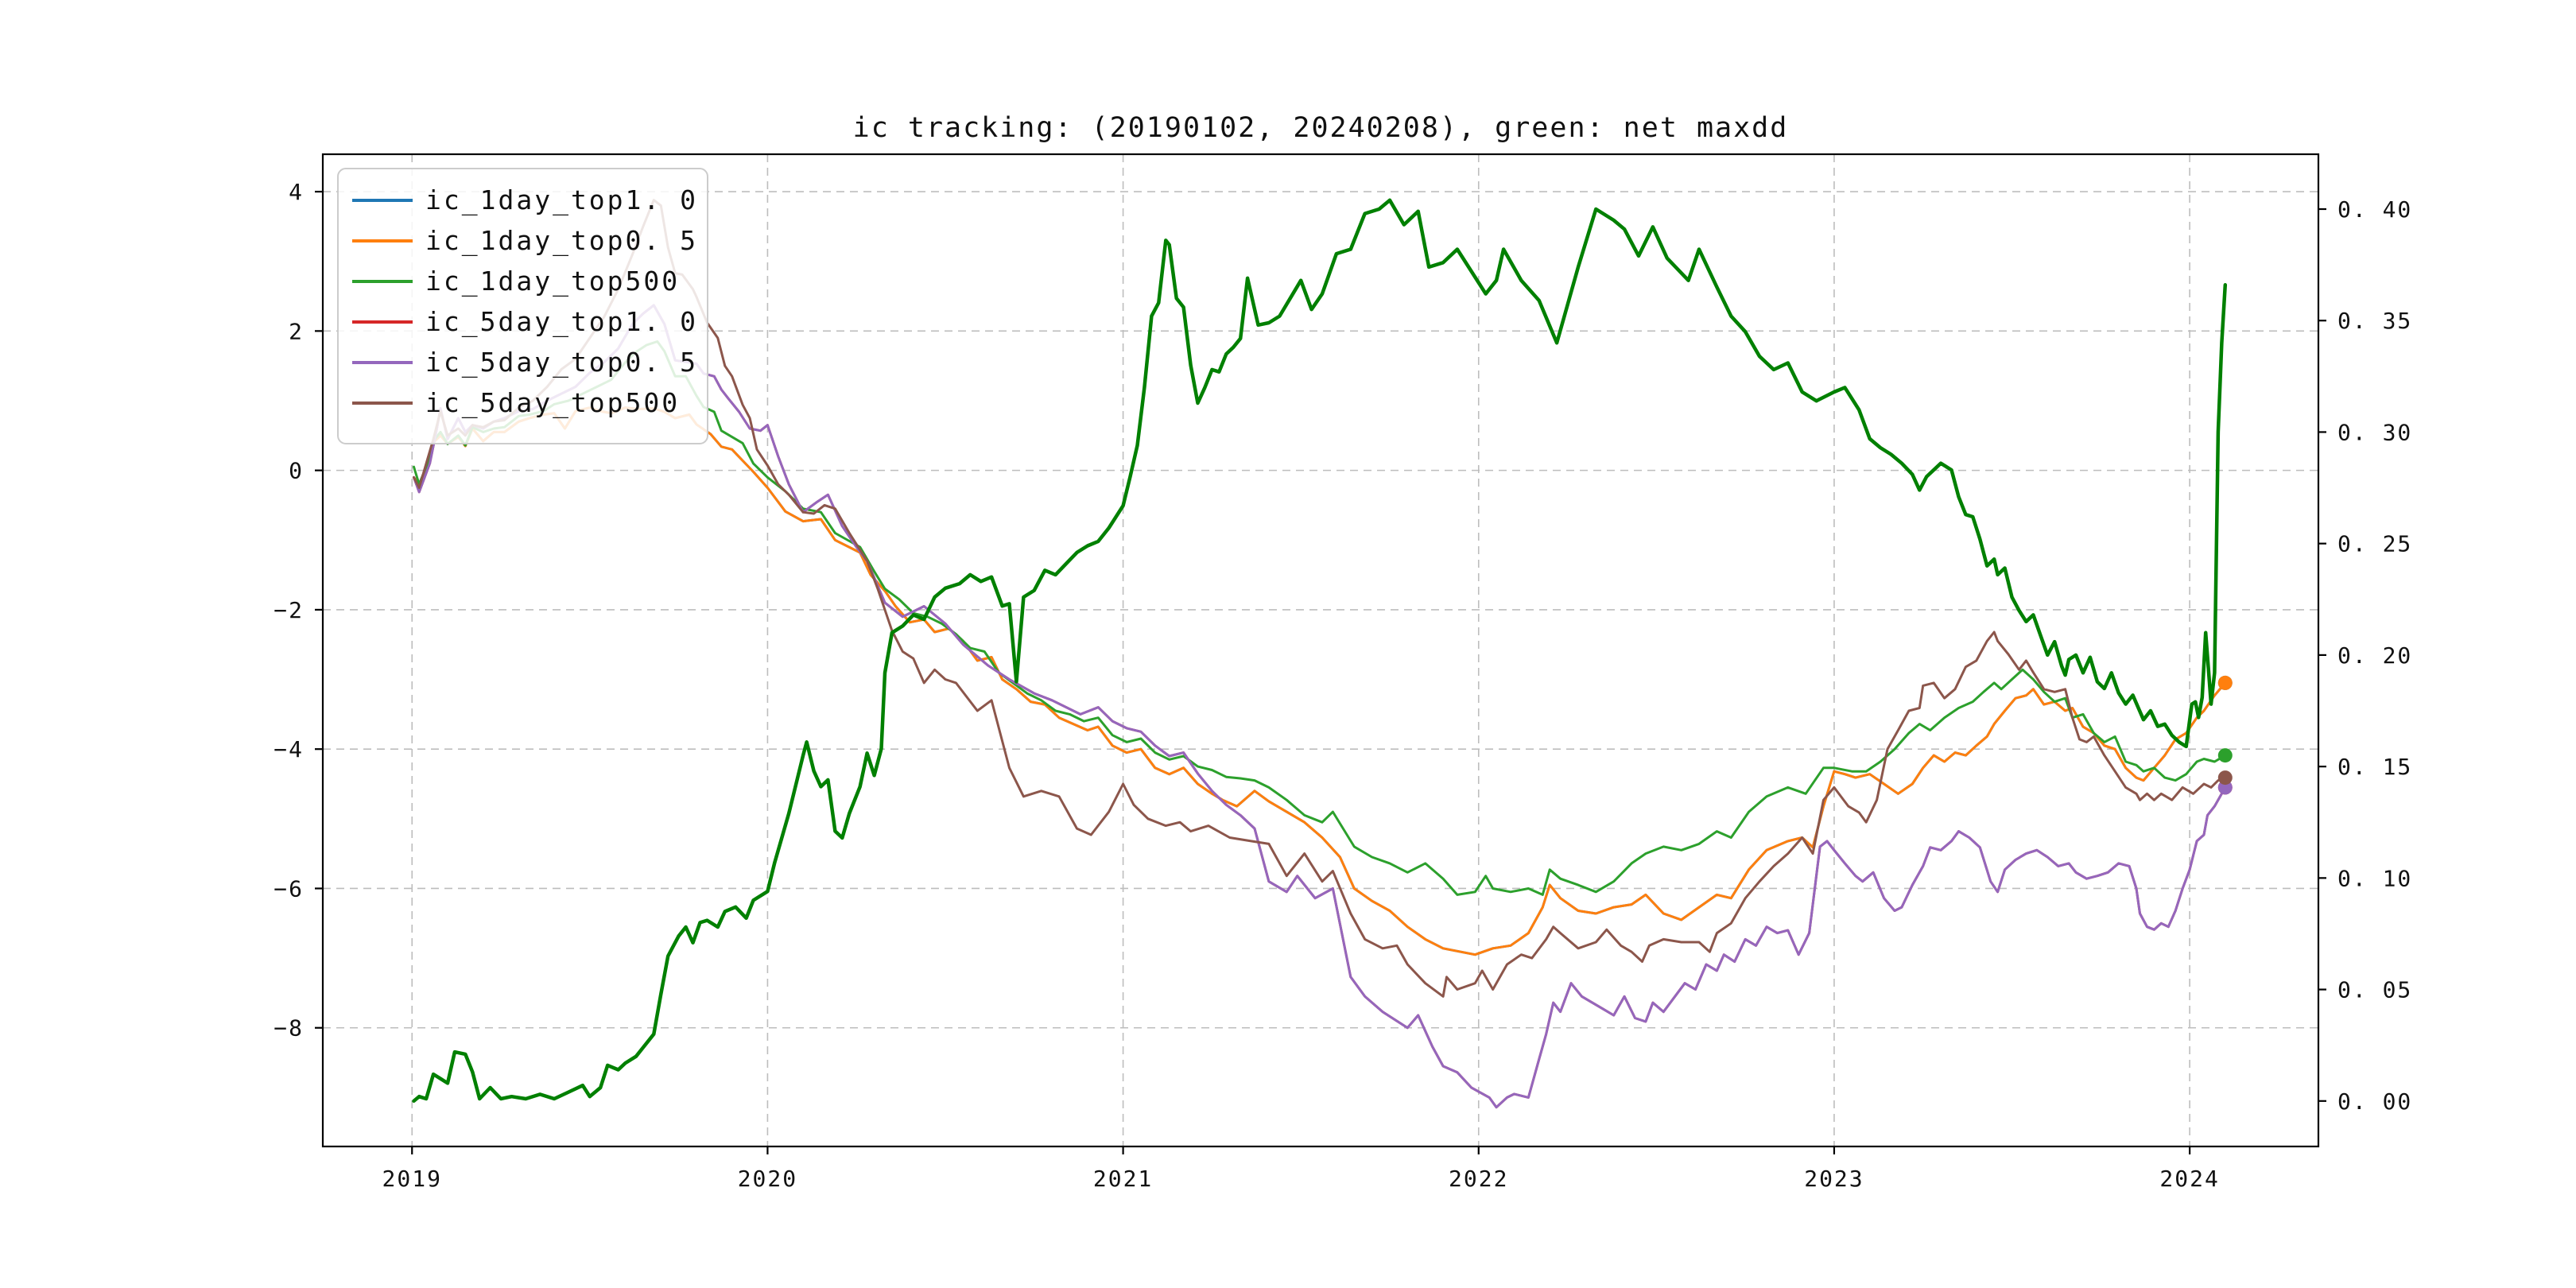 This screenshot has height=1288, width=2576. What do you see at coordinates (2189, 1179) in the screenshot?
I see `x-tick-label: 2024` at bounding box center [2189, 1179].